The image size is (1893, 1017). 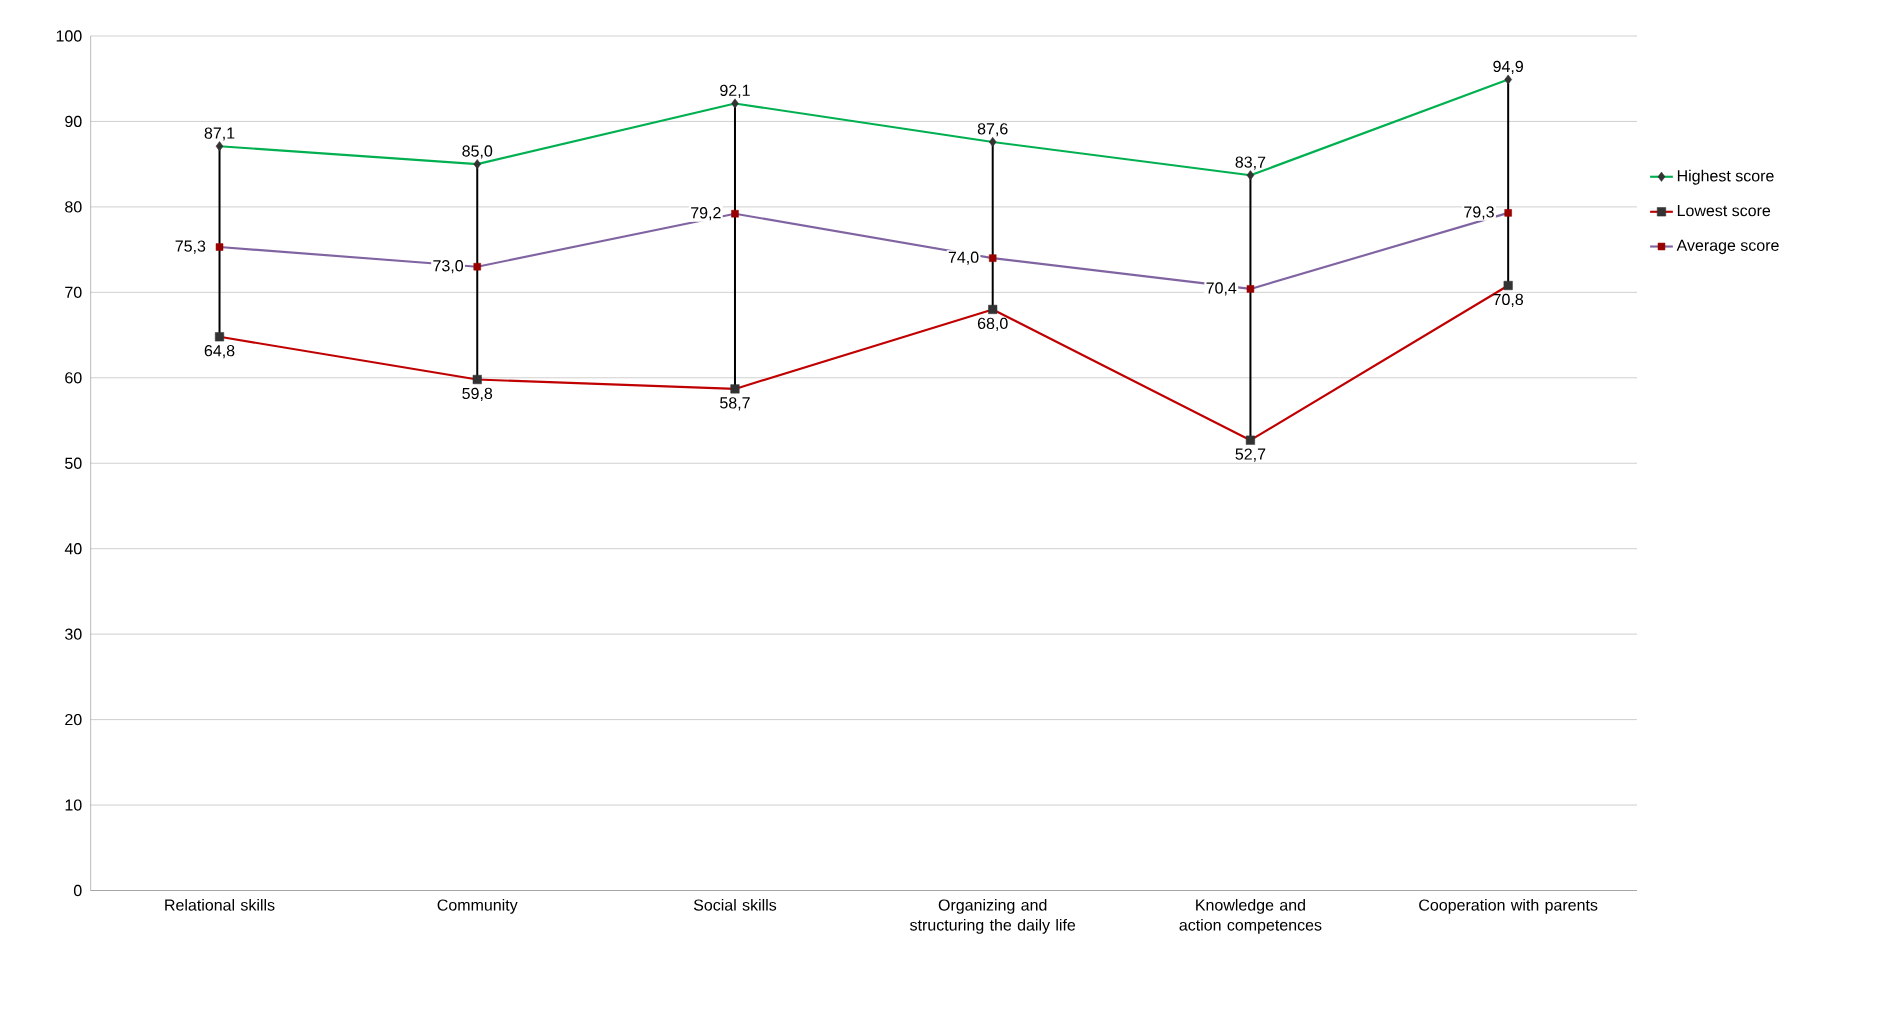 What do you see at coordinates (1508, 906) in the screenshot?
I see `x-tick-label: Cooperation with parents` at bounding box center [1508, 906].